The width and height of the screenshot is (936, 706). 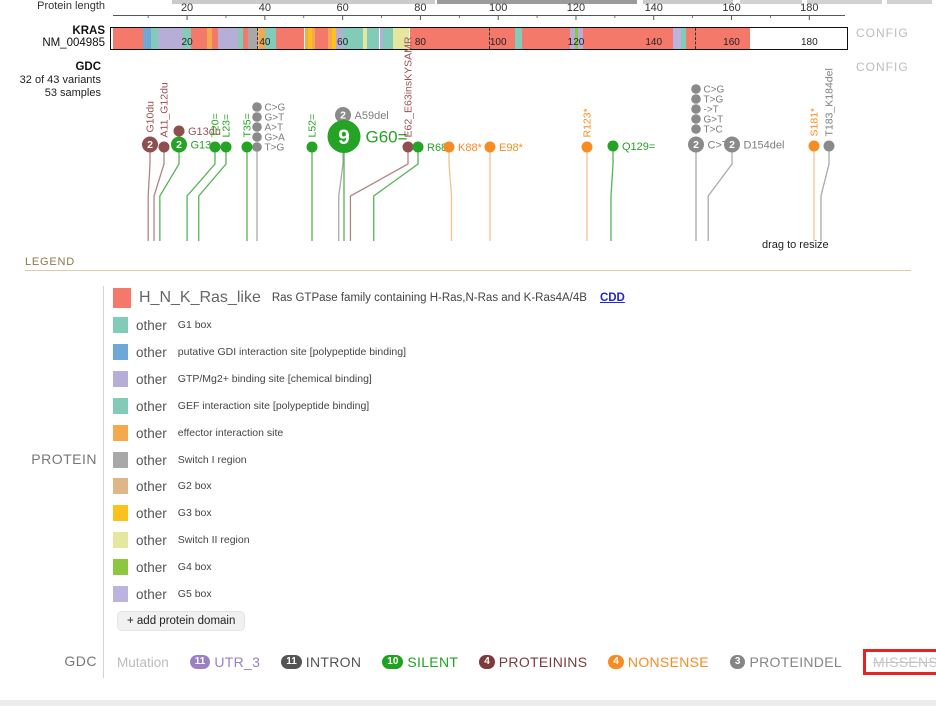 I want to click on protein-domain-bar: 20 40 60 80 100 120 140 160 180, so click(x=479, y=38).